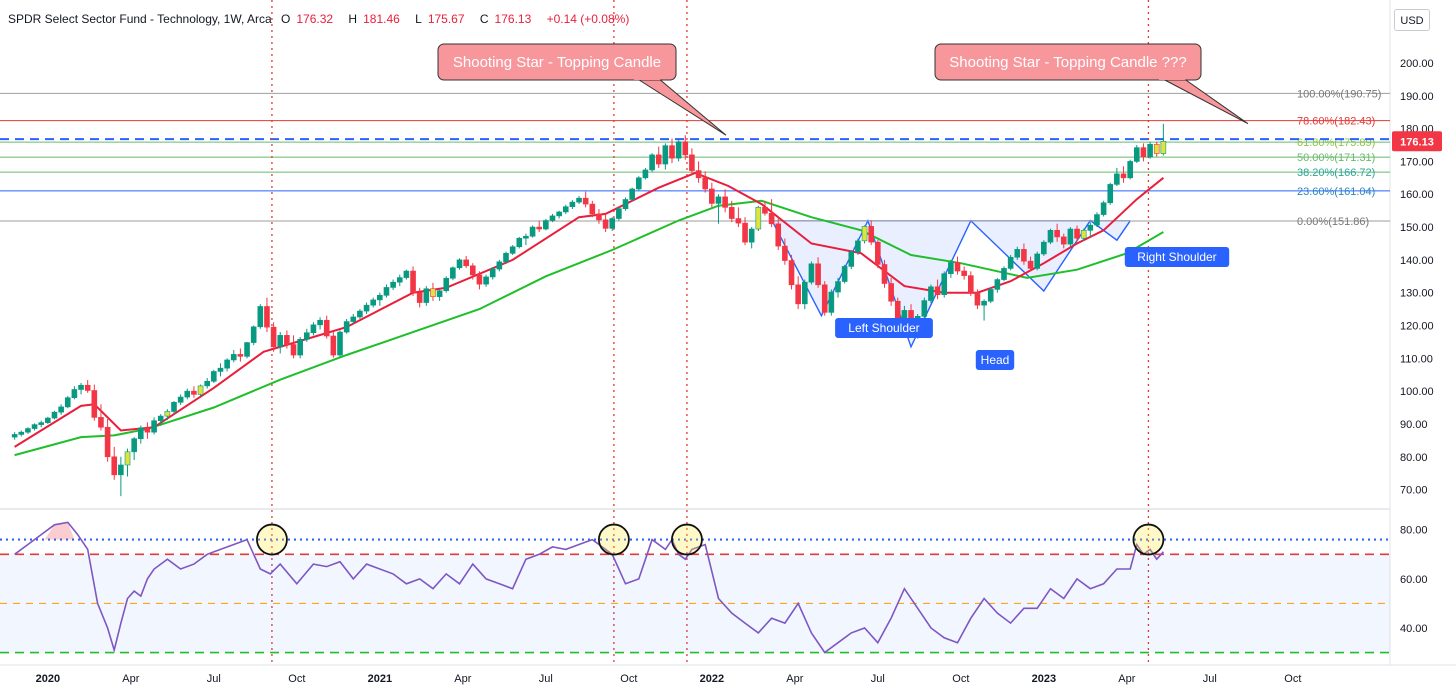 The image size is (1456, 698). I want to click on callout-text: Shooting Star - Topping Candle ???, so click(1067, 62).